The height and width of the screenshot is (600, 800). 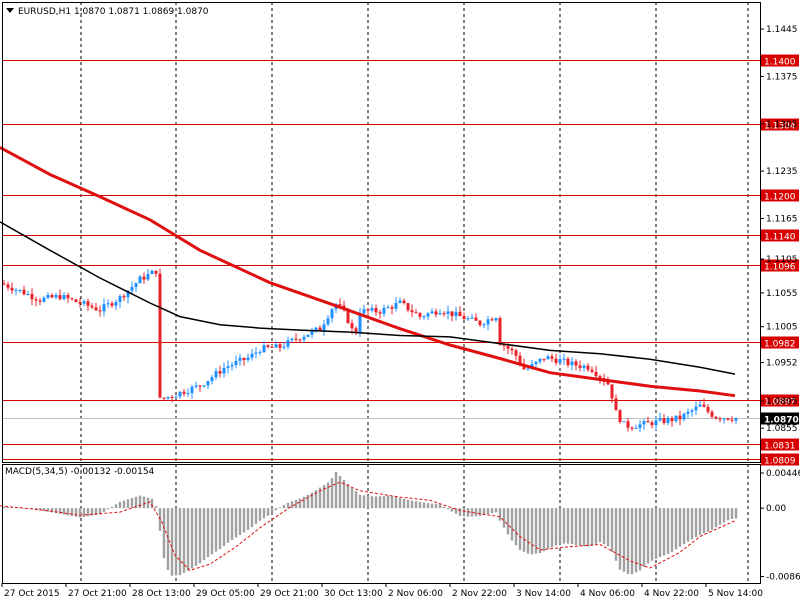 I want to click on chart-menu-triangle-icon, so click(x=10, y=10).